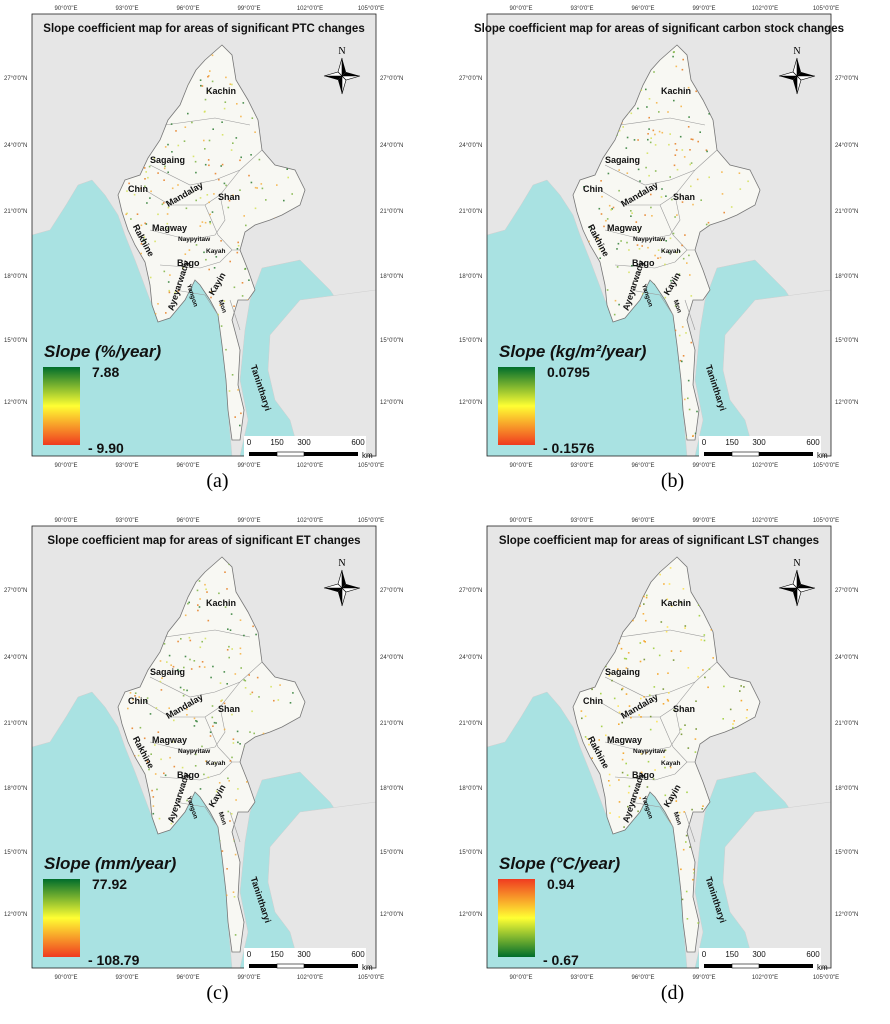 The image size is (890, 1024). I want to click on color-ramp, so click(516, 918).